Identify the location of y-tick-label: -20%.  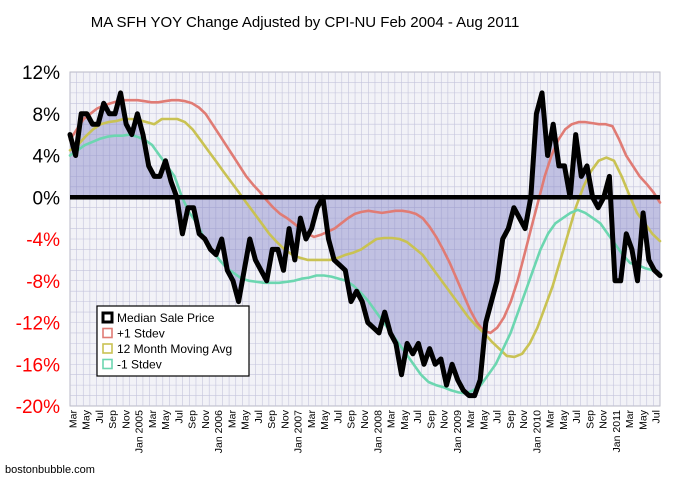
(38, 407).